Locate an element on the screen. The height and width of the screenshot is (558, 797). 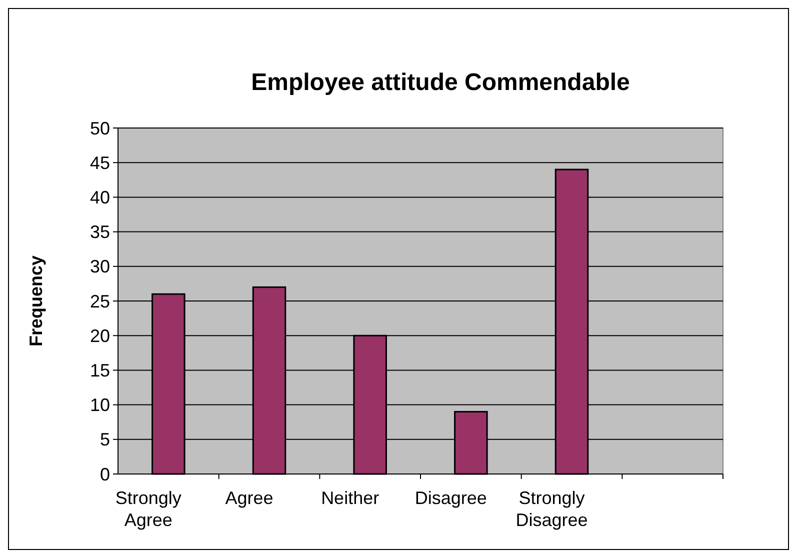
x-tick-label: Neither is located at coordinates (350, 498).